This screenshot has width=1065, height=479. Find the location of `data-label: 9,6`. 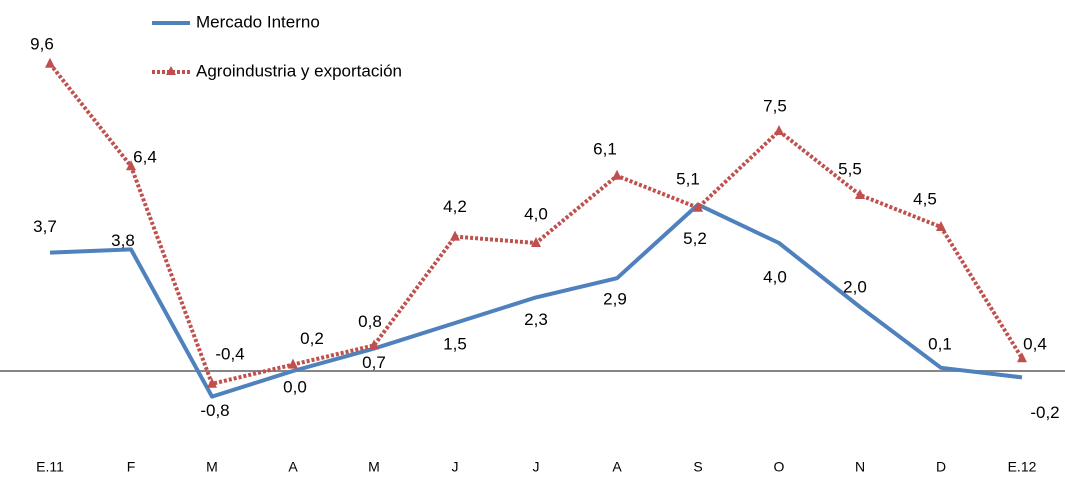

data-label: 9,6 is located at coordinates (42, 43).